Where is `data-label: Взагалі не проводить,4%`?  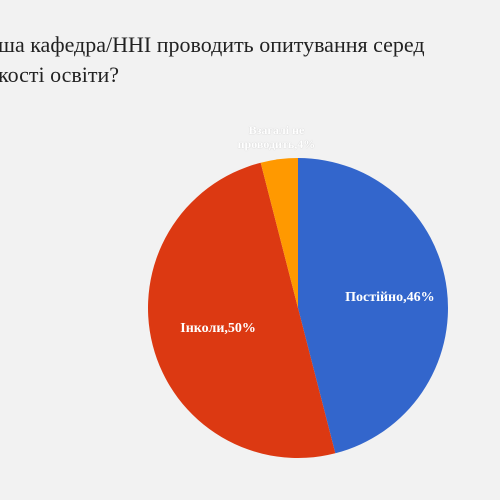 data-label: Взагалі не проводить,4% is located at coordinates (276, 137).